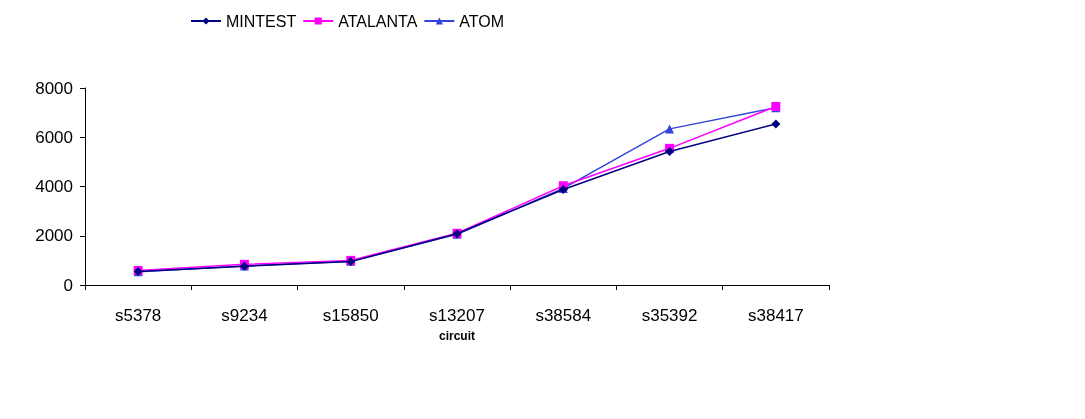 The width and height of the screenshot is (1085, 419). Describe the element at coordinates (457, 336) in the screenshot. I see `x-axis-title: circuit` at that location.